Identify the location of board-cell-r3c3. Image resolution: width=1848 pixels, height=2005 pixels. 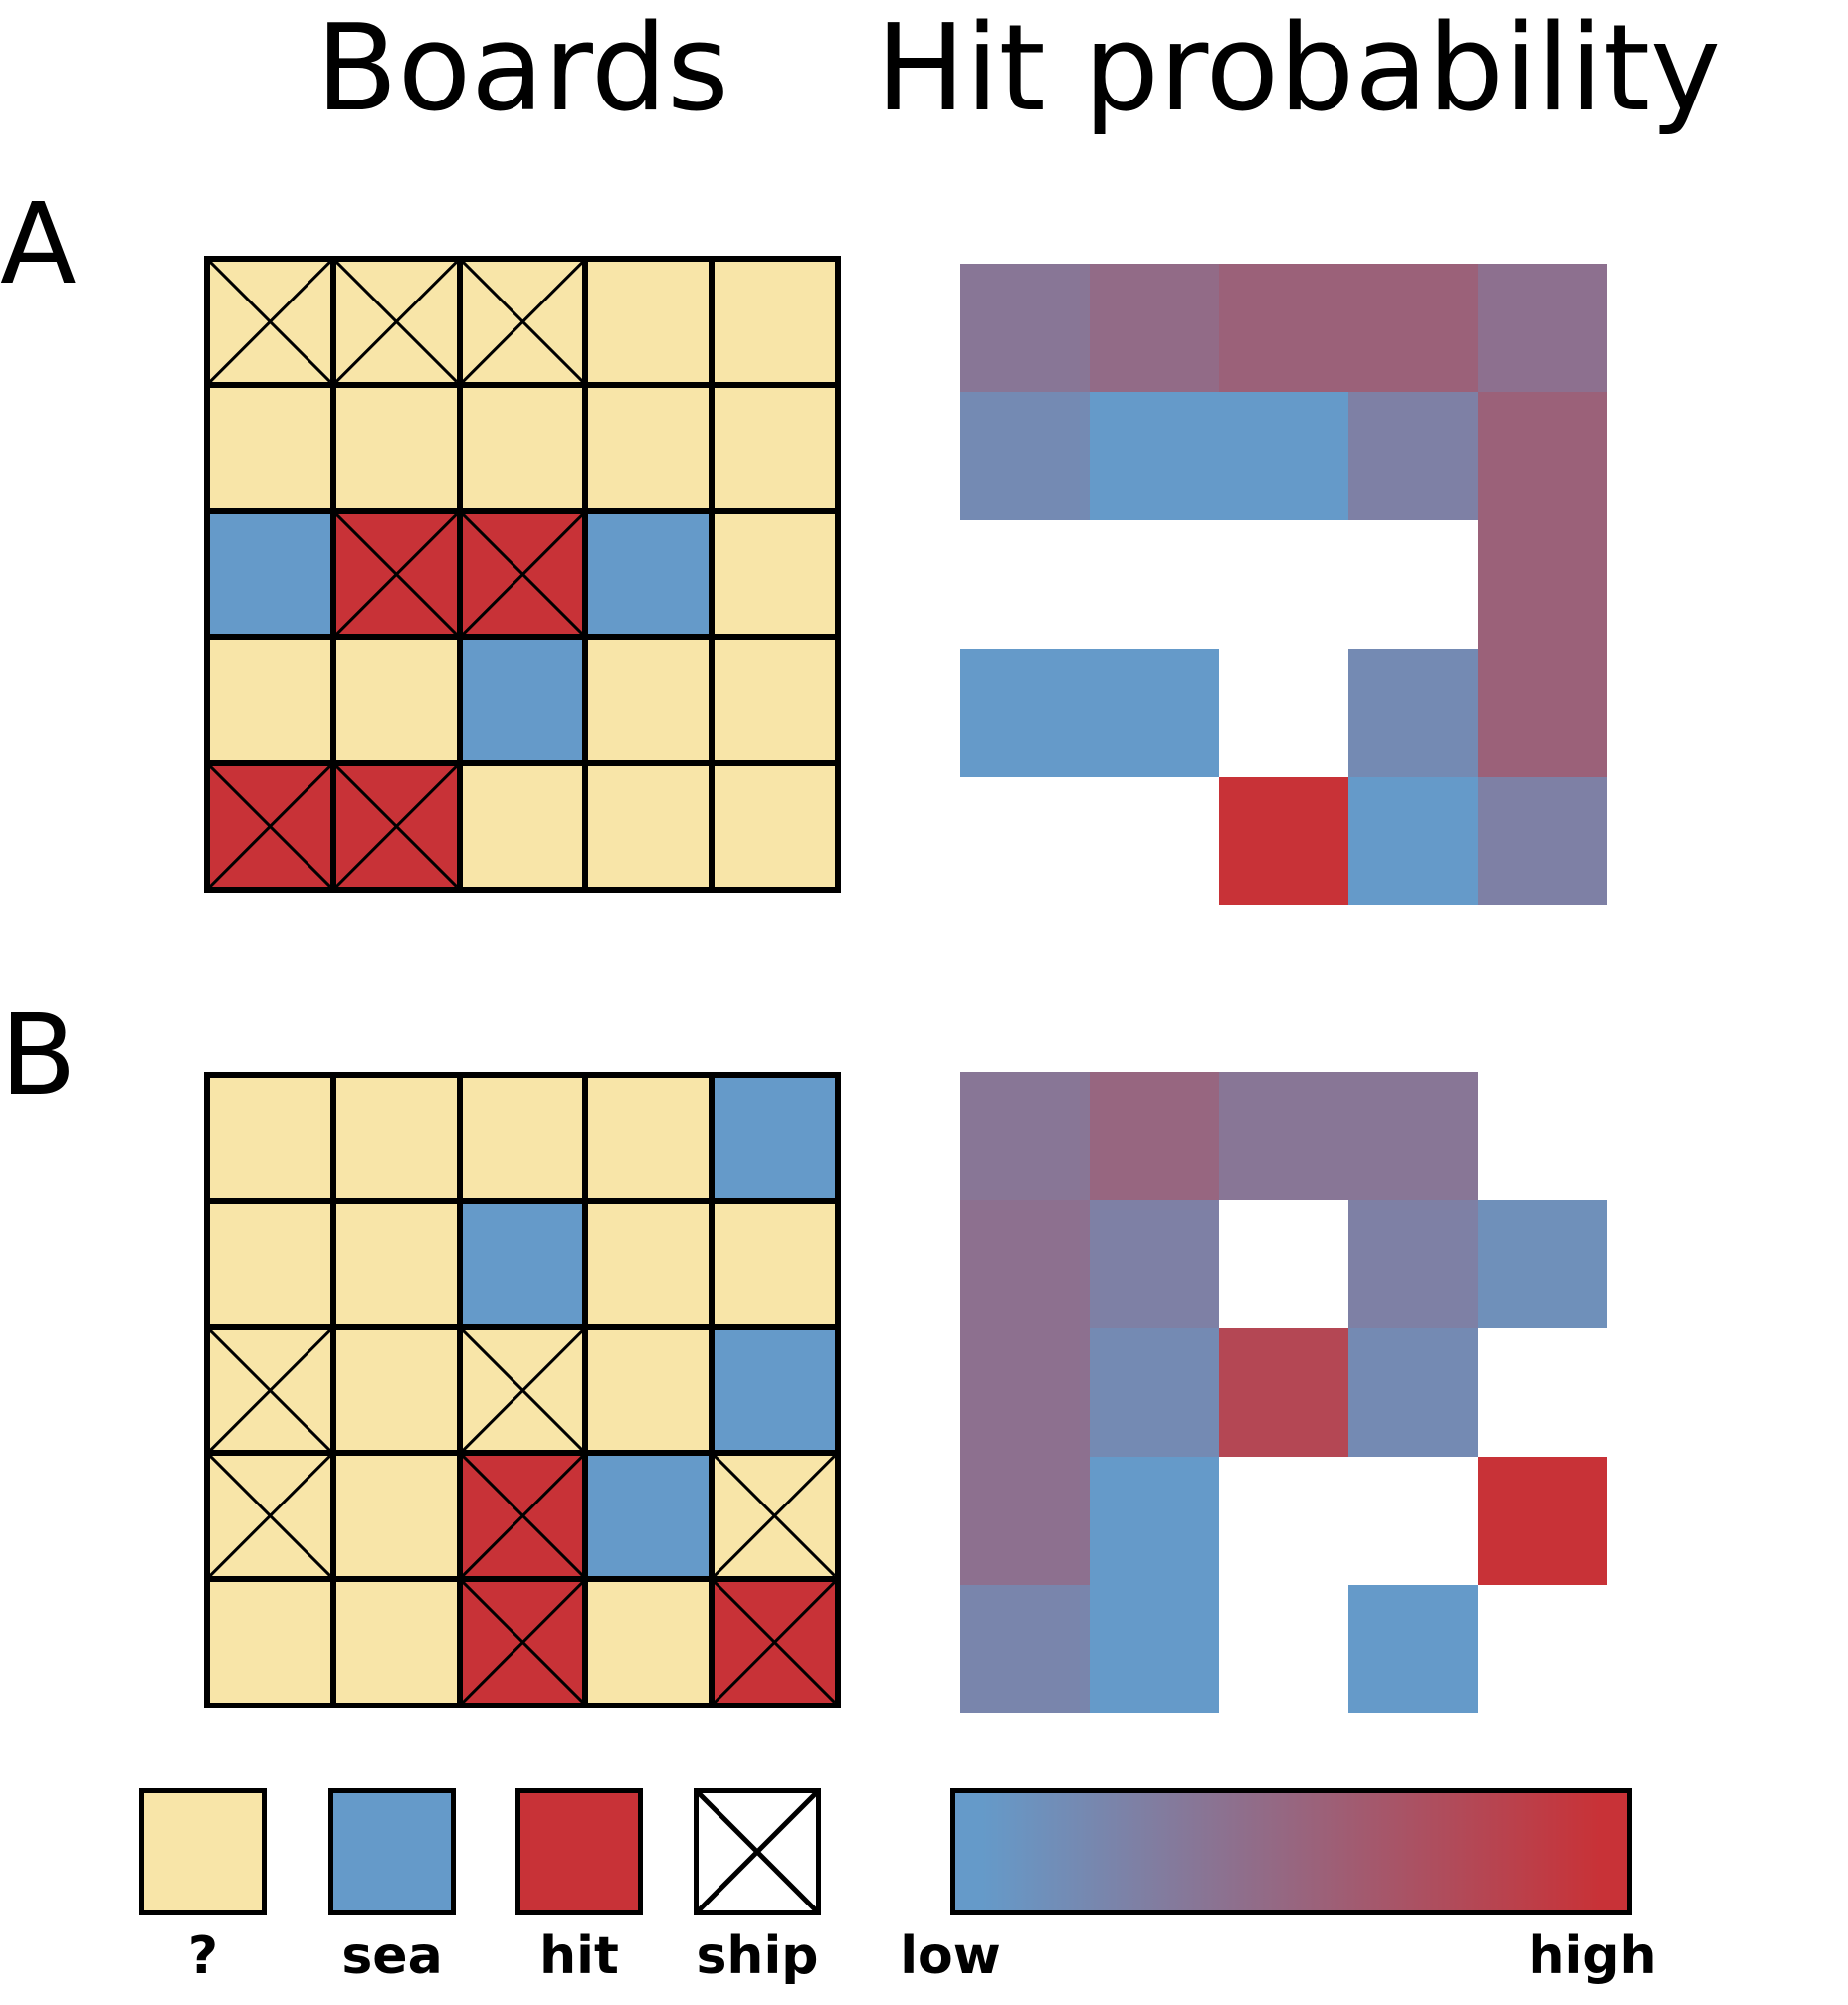
(522, 574).